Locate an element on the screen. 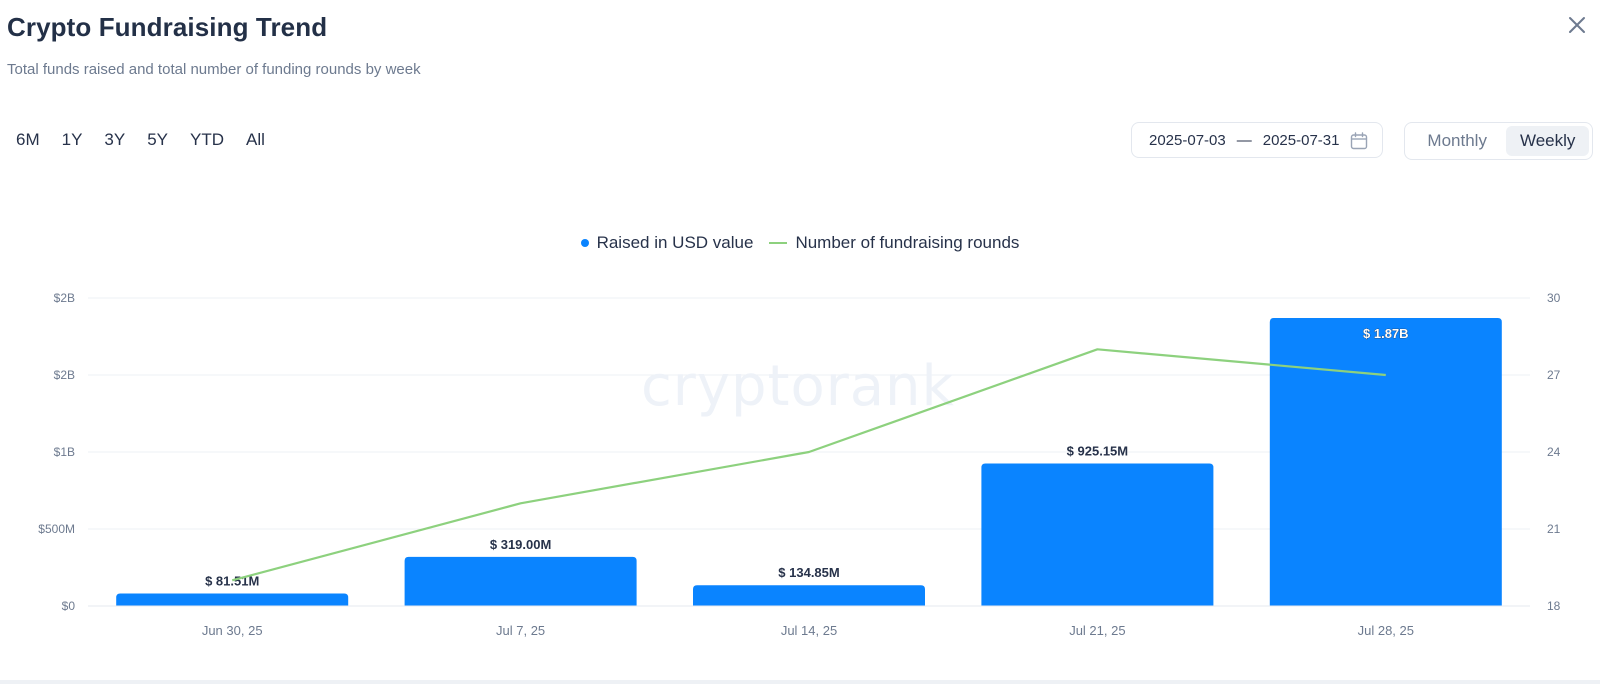 This screenshot has height=684, width=1600. y-left-tick-label: $500M is located at coordinates (56, 529).